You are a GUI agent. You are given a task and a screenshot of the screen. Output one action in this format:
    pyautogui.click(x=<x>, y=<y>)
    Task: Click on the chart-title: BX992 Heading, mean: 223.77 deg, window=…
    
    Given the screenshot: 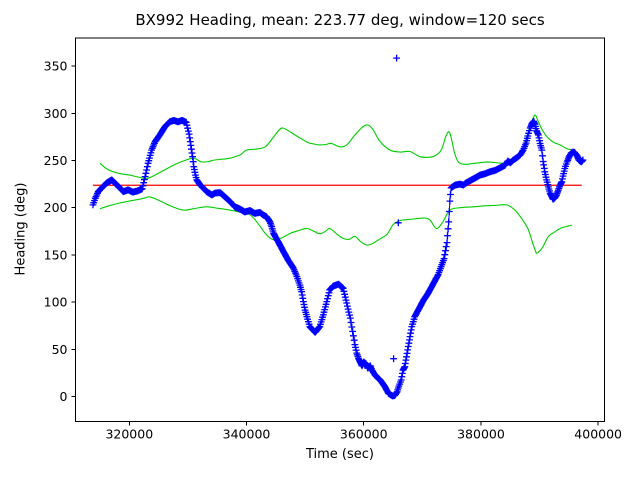 What is the action you would take?
    pyautogui.click(x=340, y=20)
    